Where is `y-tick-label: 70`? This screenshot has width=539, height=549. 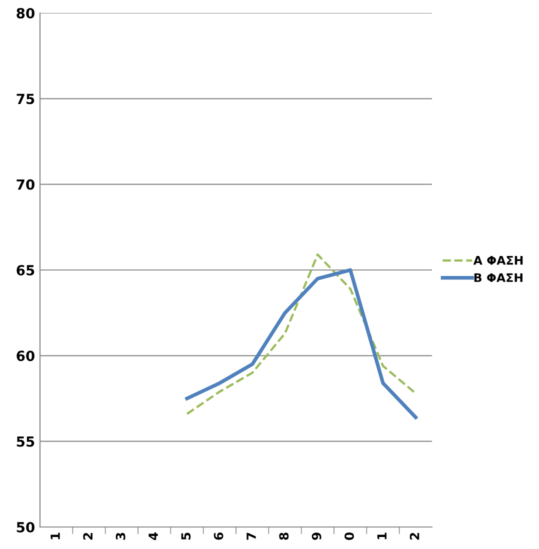 y-tick-label: 70 is located at coordinates (25, 184).